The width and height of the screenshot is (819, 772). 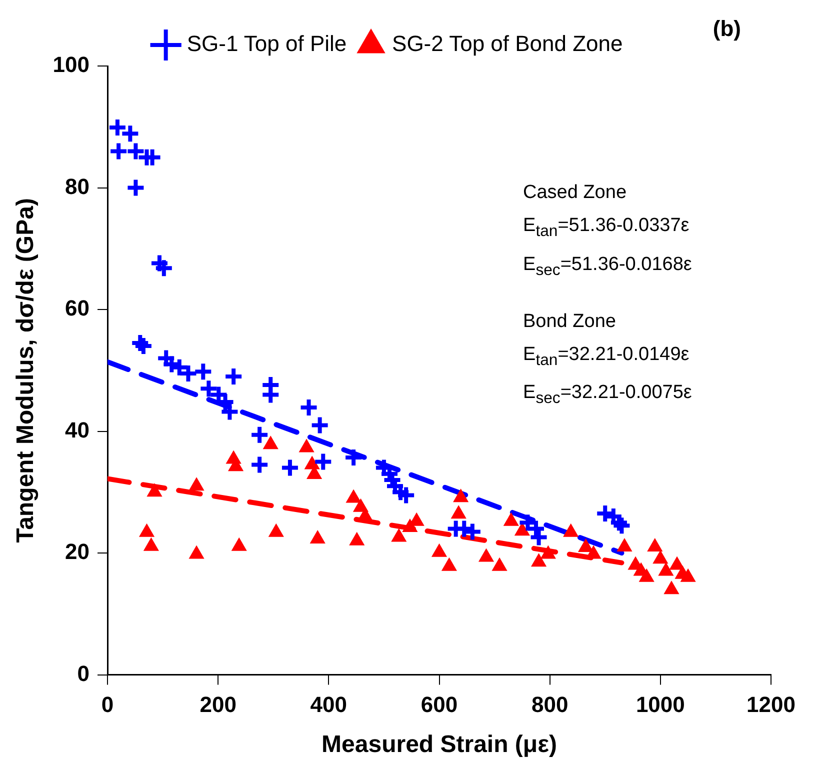 I want to click on x-tick-label: 1200, so click(x=771, y=705).